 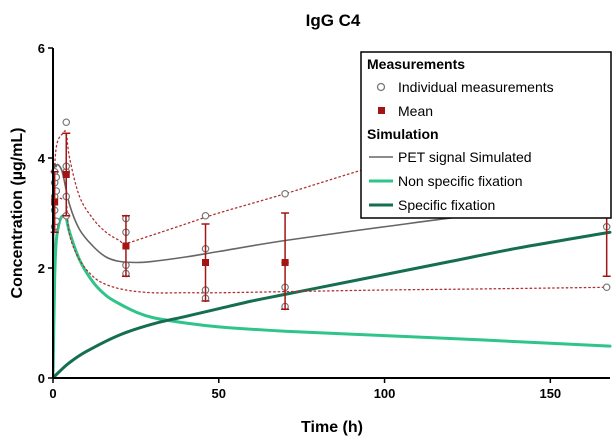 I want to click on x-tick-label: 0, so click(x=52, y=393).